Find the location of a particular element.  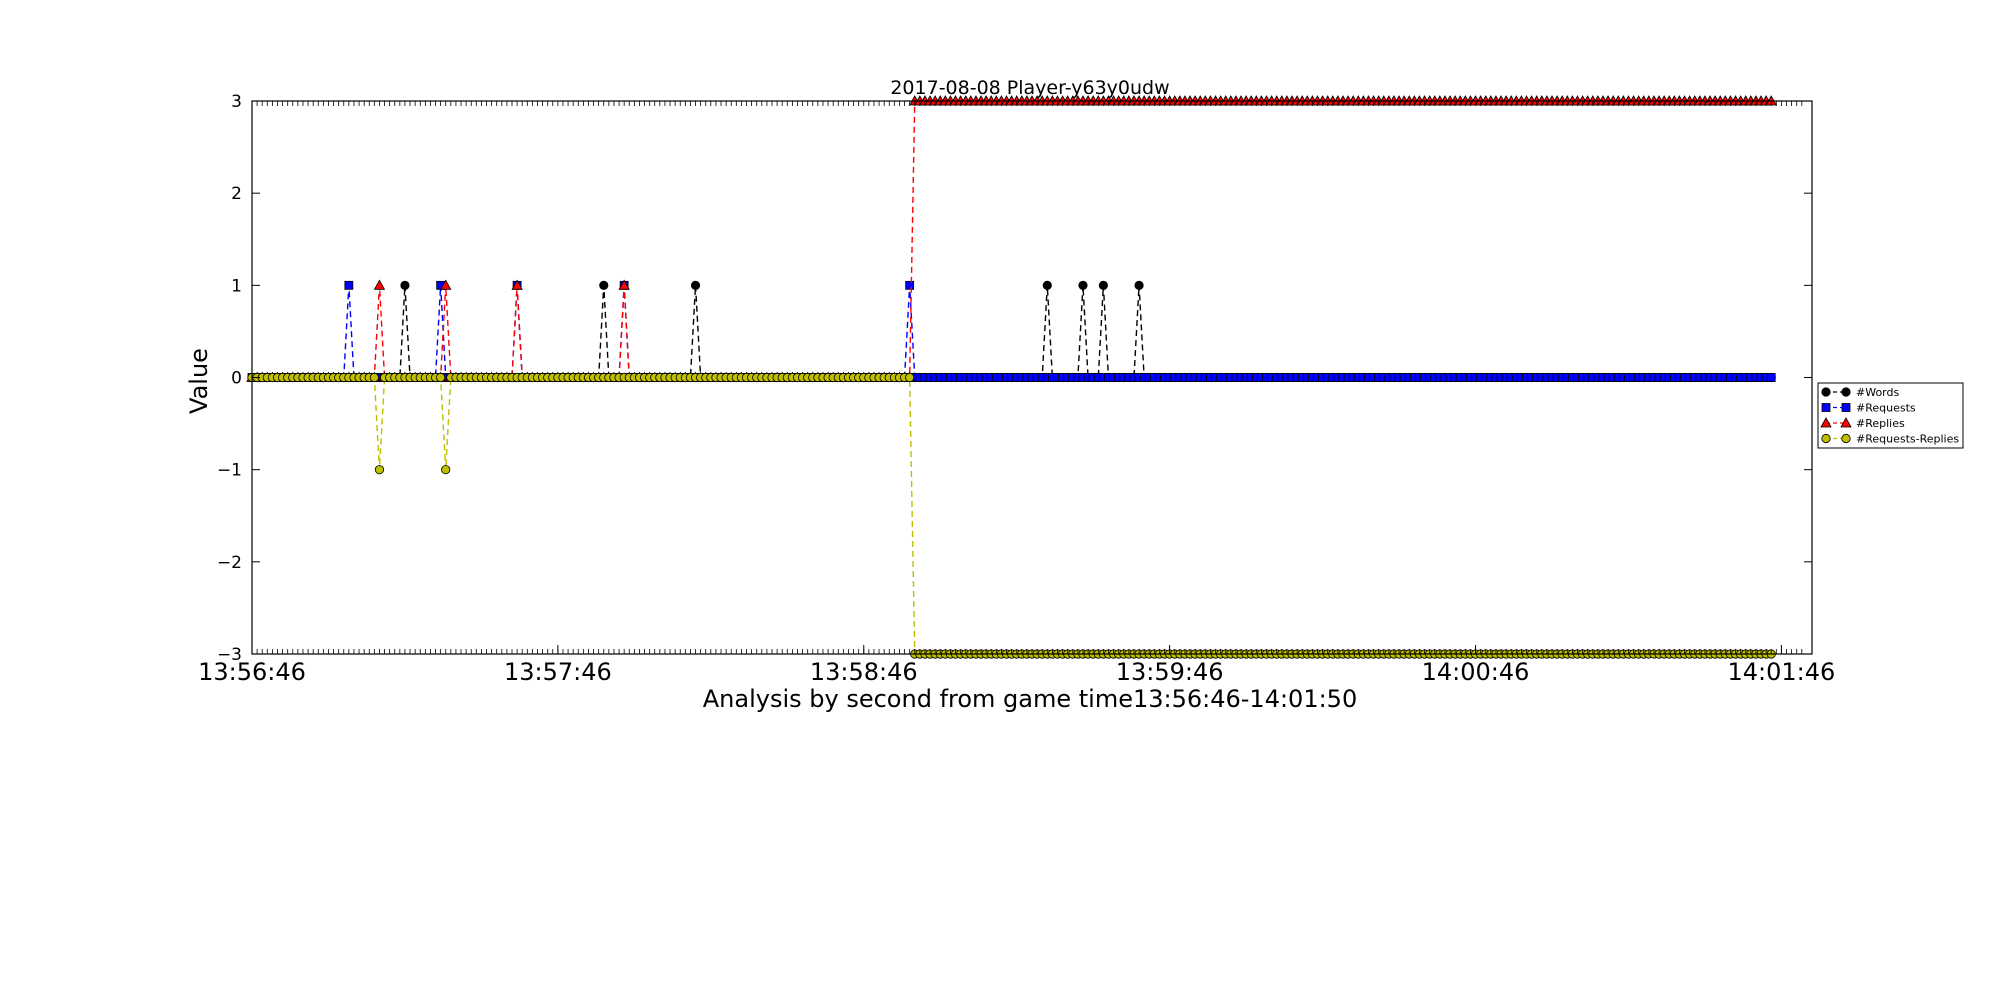

legend-item-requests-replies: #Requests-Replies is located at coordinates (1890, 439).